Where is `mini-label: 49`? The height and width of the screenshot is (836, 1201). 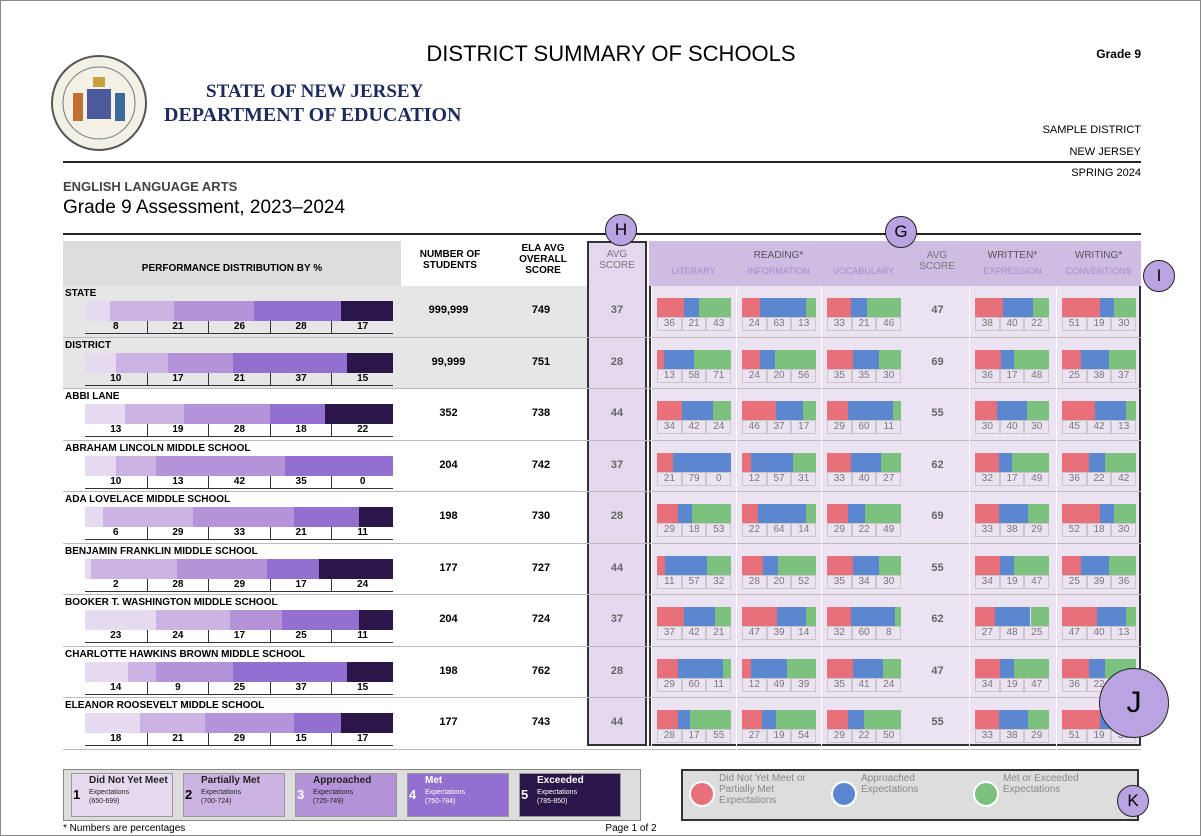
mini-label: 49 is located at coordinates (1037, 478).